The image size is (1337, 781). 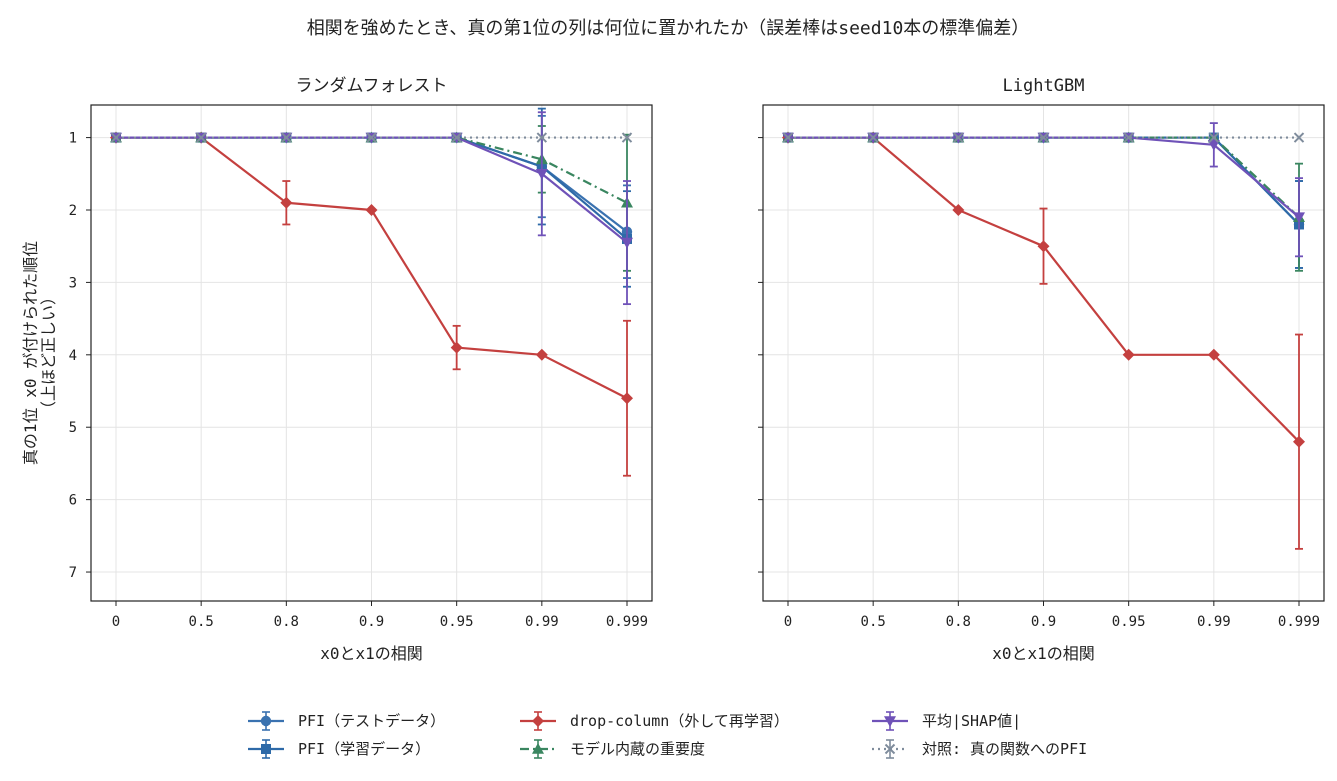 I want to click on y-axis-label: 真の1位 x0 が付けられた順位（上ほど正しい）, so click(x=39, y=353).